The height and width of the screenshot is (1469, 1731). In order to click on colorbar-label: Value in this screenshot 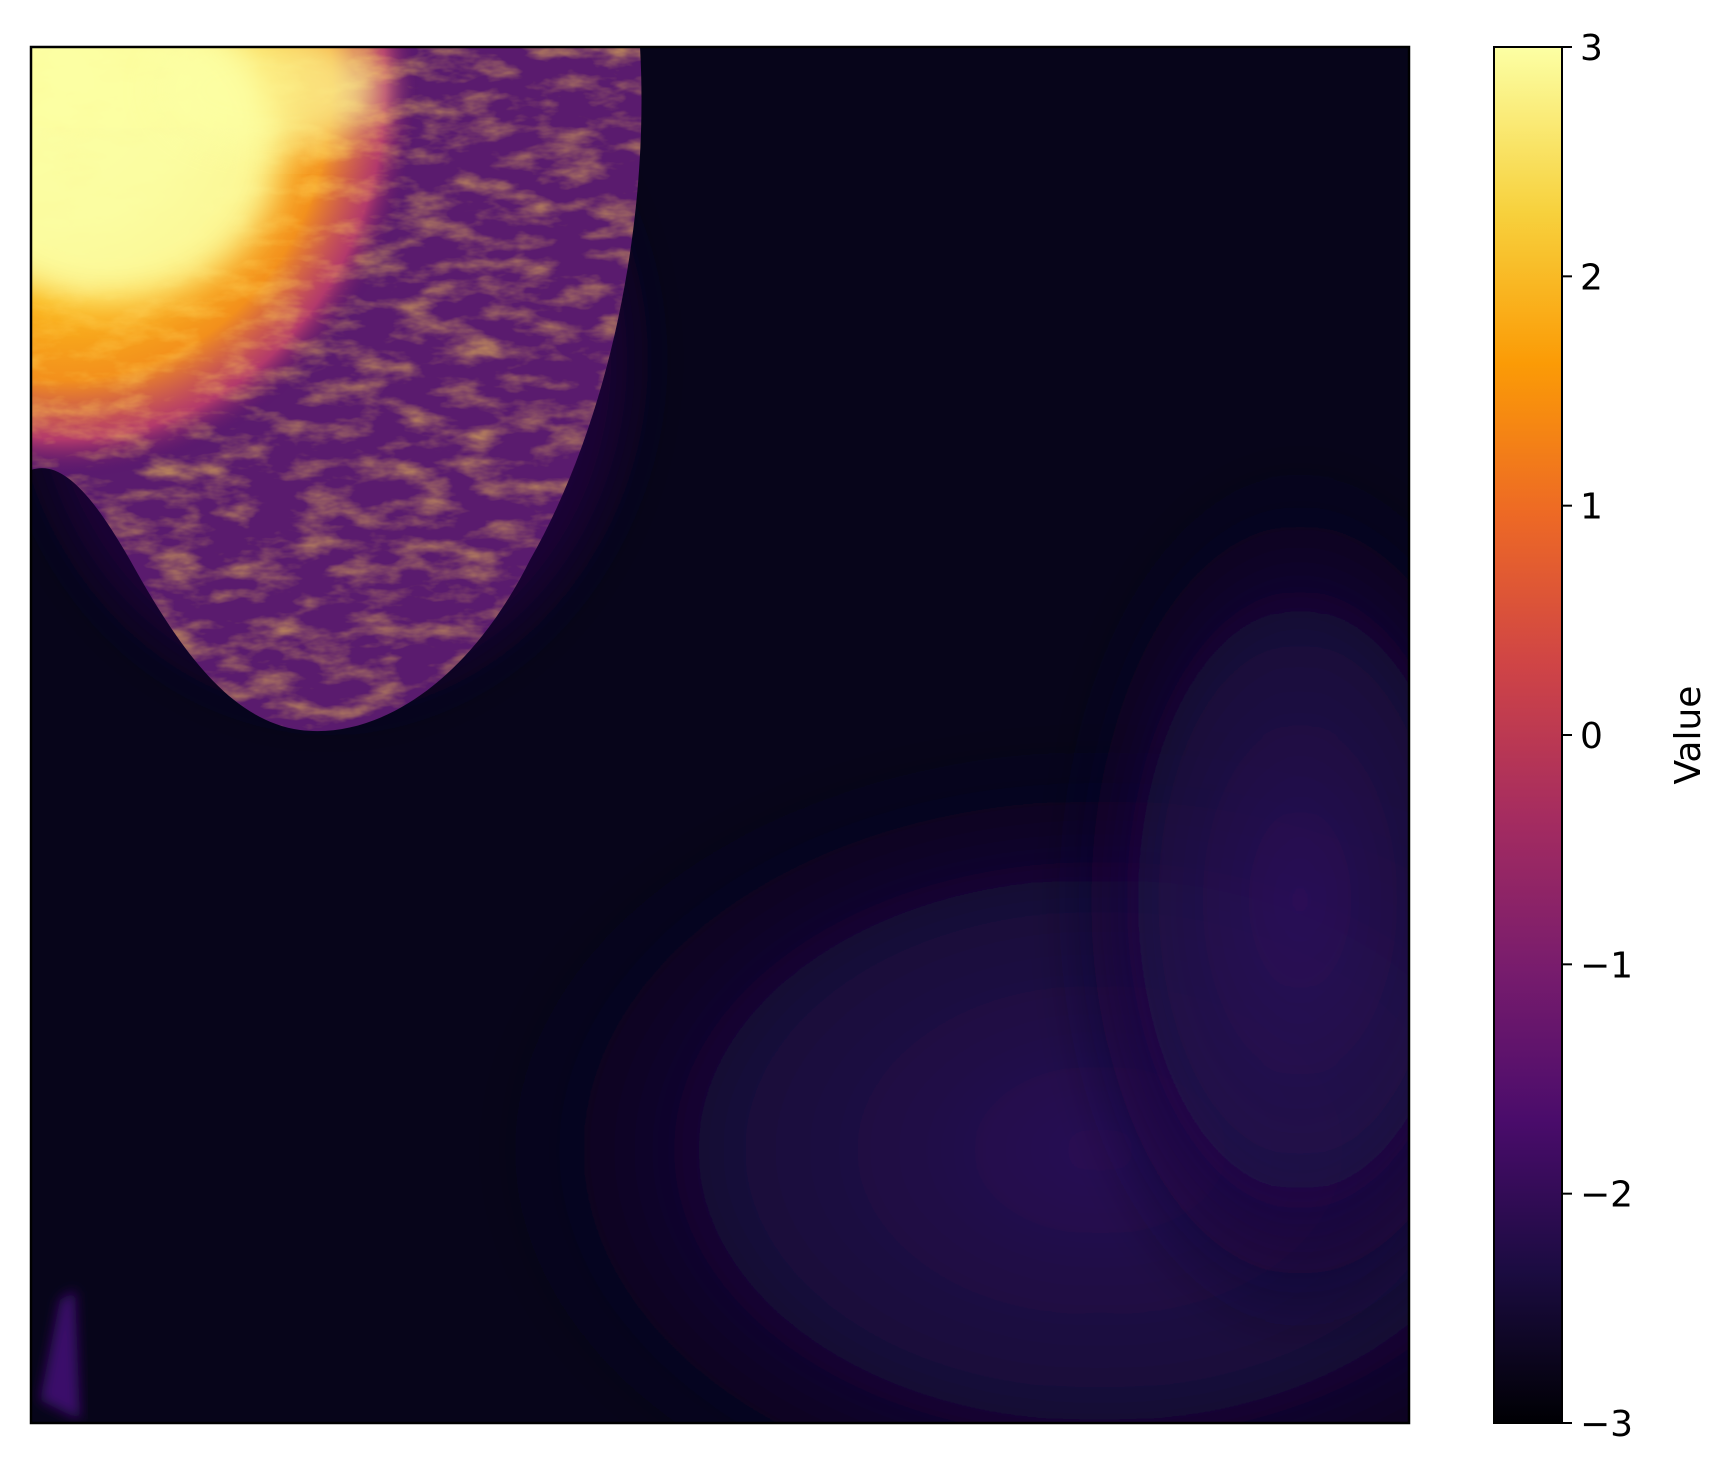, I will do `click(1688, 735)`.